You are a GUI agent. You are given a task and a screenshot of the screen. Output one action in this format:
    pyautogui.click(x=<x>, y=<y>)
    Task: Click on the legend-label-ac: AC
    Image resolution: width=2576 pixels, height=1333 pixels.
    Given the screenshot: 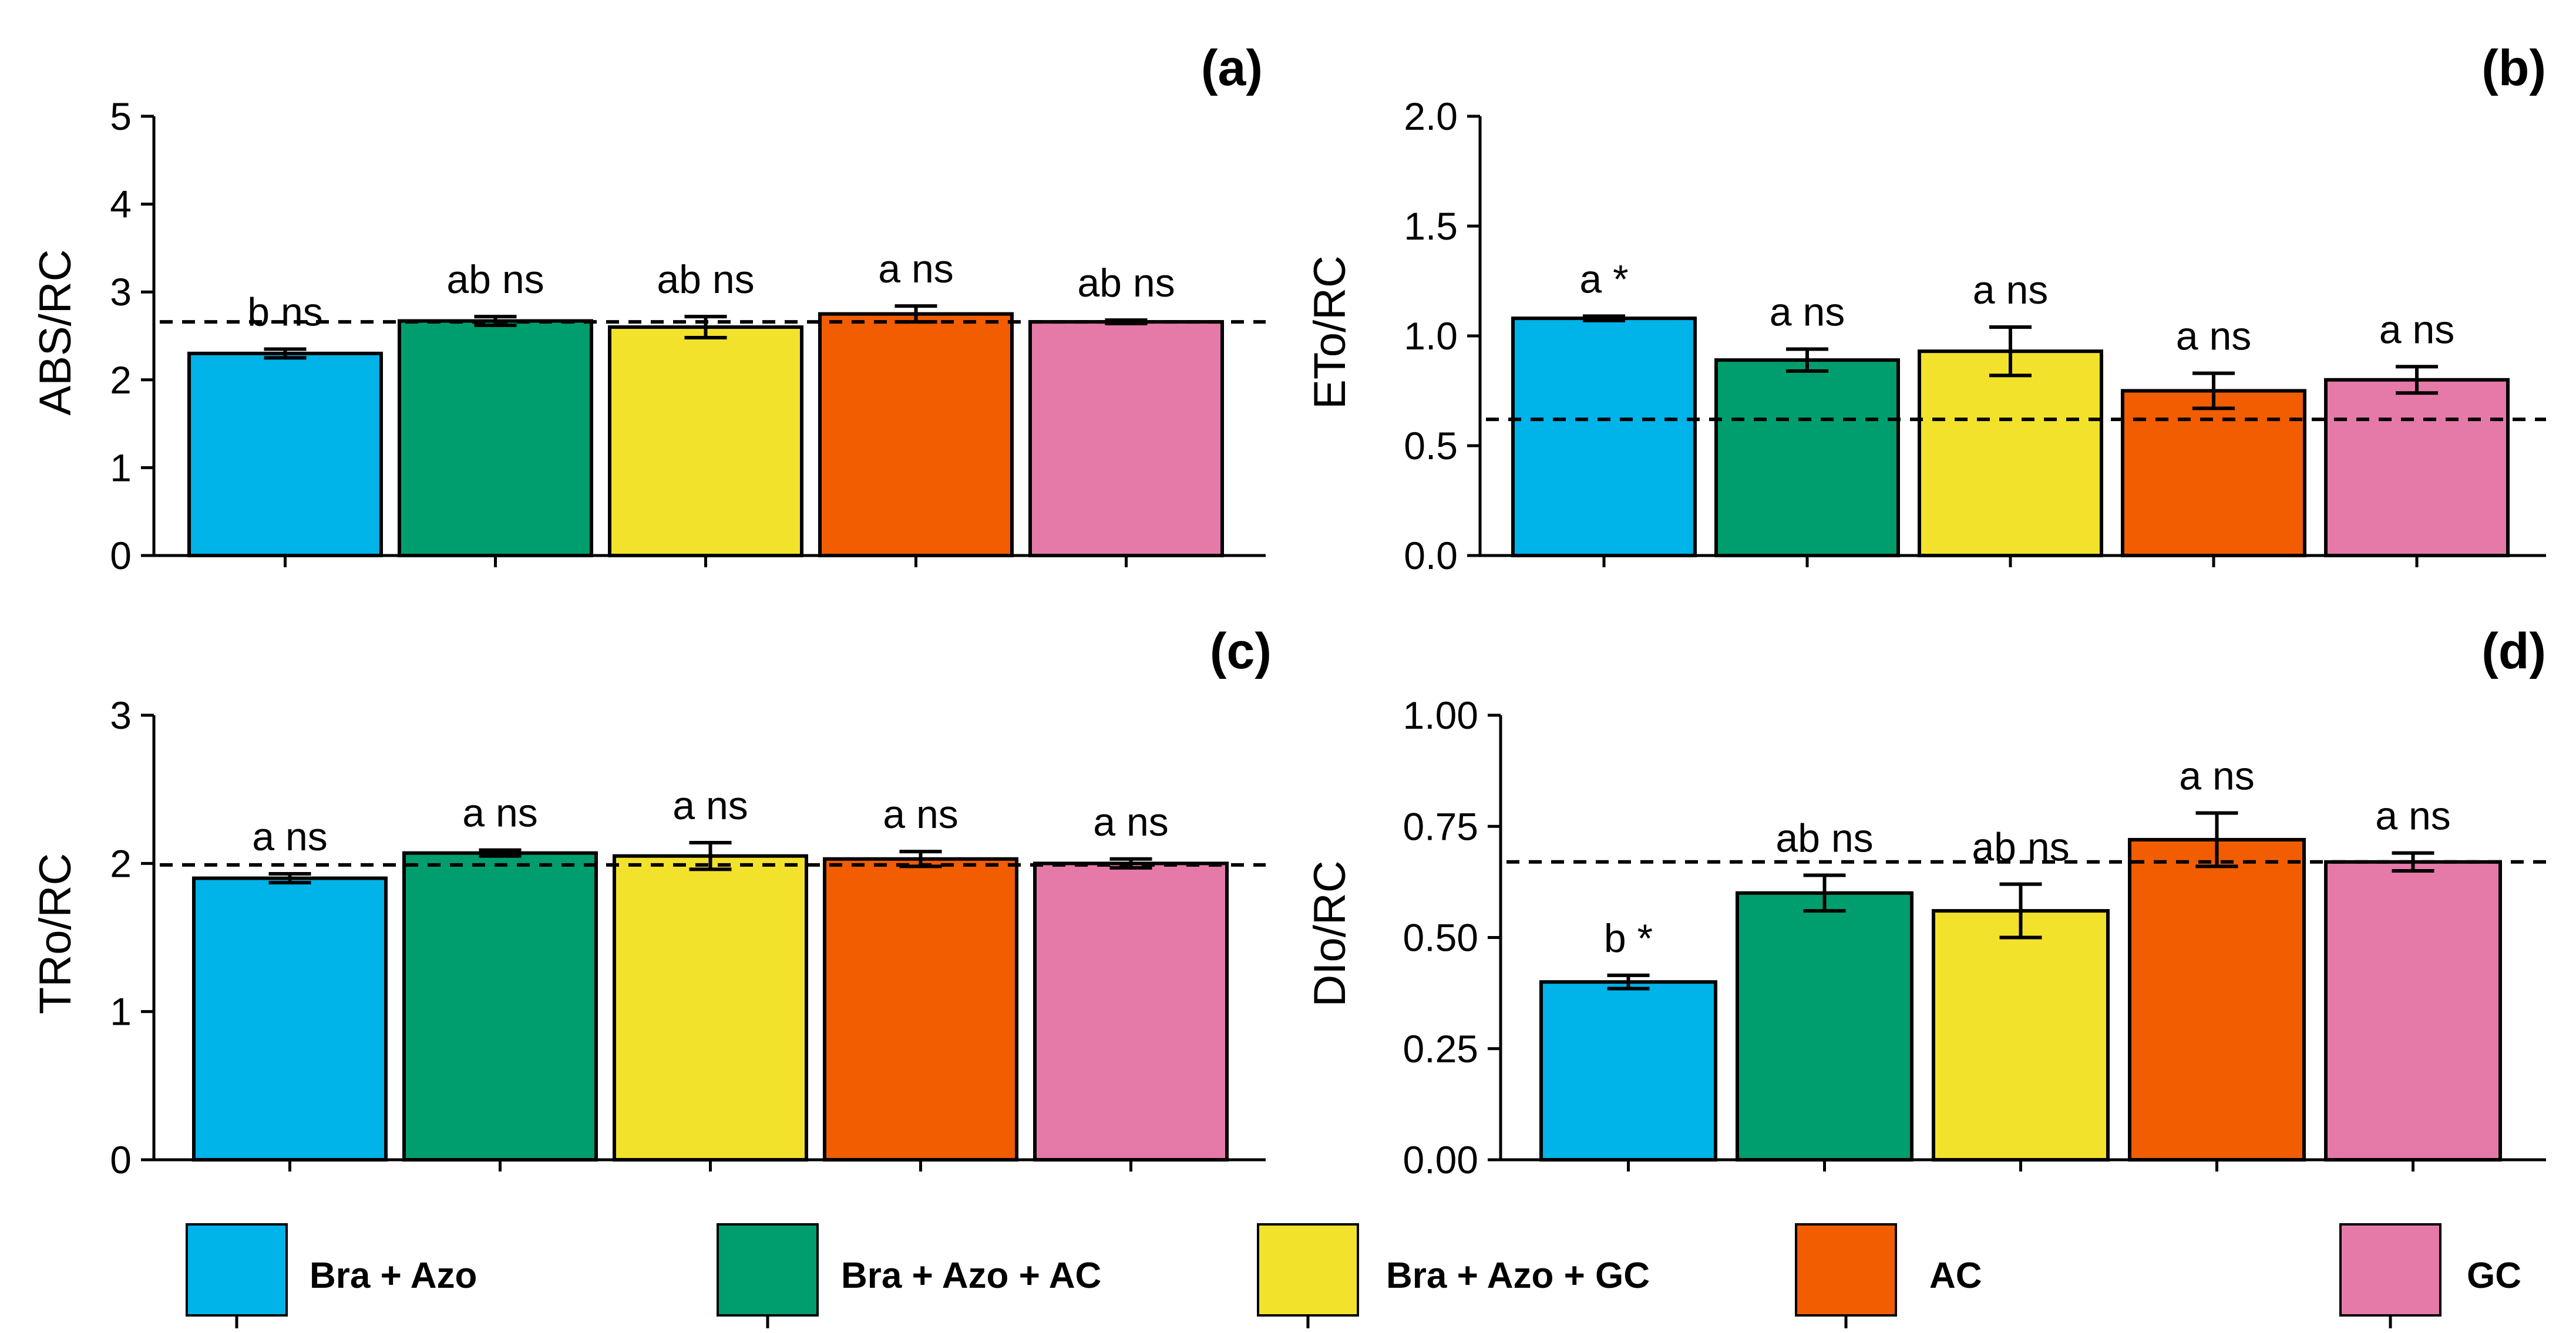 What is the action you would take?
    pyautogui.click(x=1955, y=1276)
    